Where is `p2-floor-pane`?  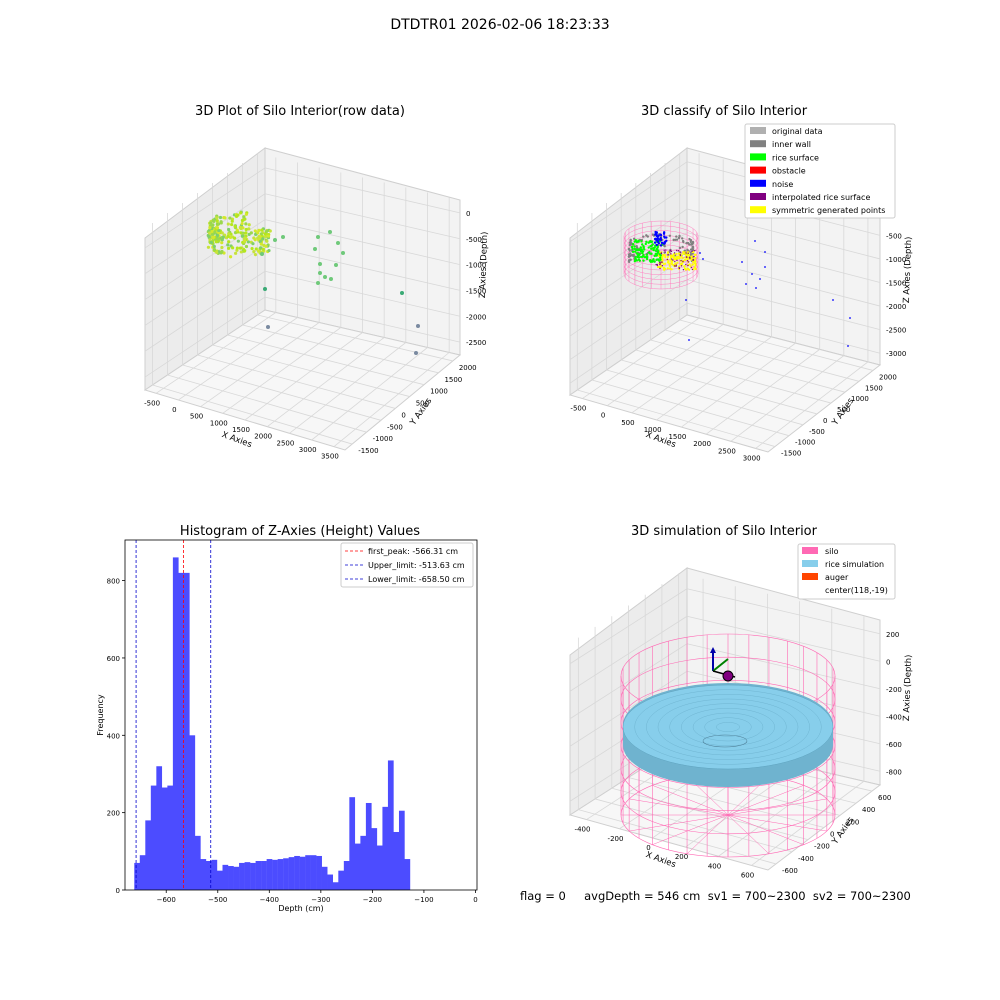
p2-floor-pane is located at coordinates (725, 383).